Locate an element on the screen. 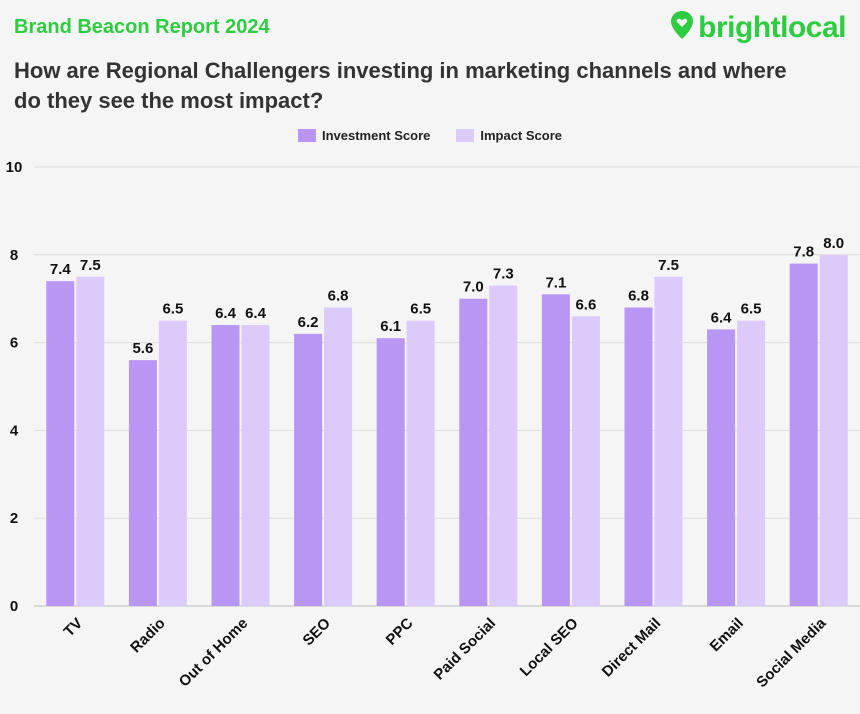  data-label: 6.1 is located at coordinates (390, 326).